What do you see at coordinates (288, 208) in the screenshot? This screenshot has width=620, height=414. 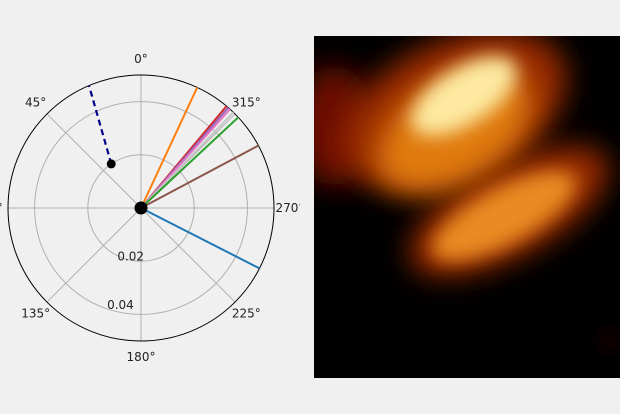 I see `theta-tick-label: 270°` at bounding box center [288, 208].